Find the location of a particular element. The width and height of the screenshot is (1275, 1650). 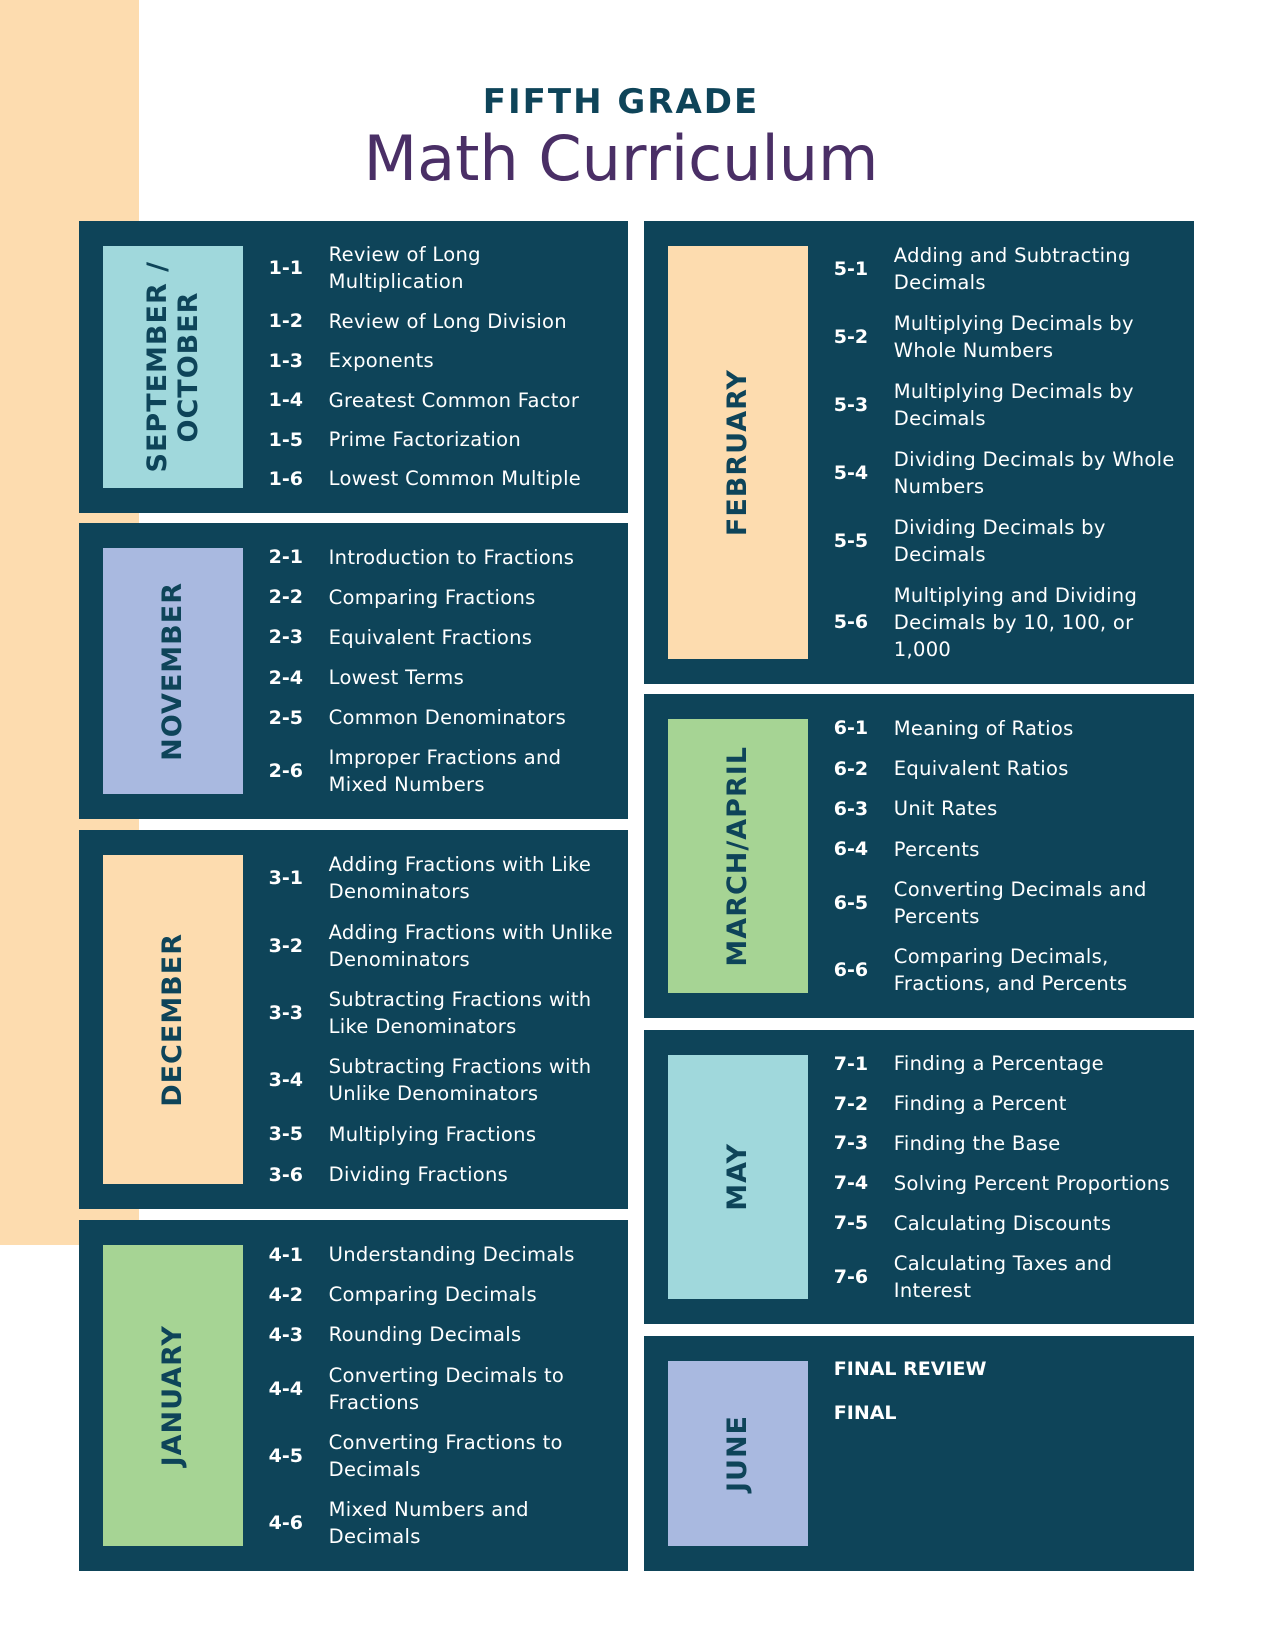

lesson-title: Converting Decimals and Percents is located at coordinates (1020, 903).